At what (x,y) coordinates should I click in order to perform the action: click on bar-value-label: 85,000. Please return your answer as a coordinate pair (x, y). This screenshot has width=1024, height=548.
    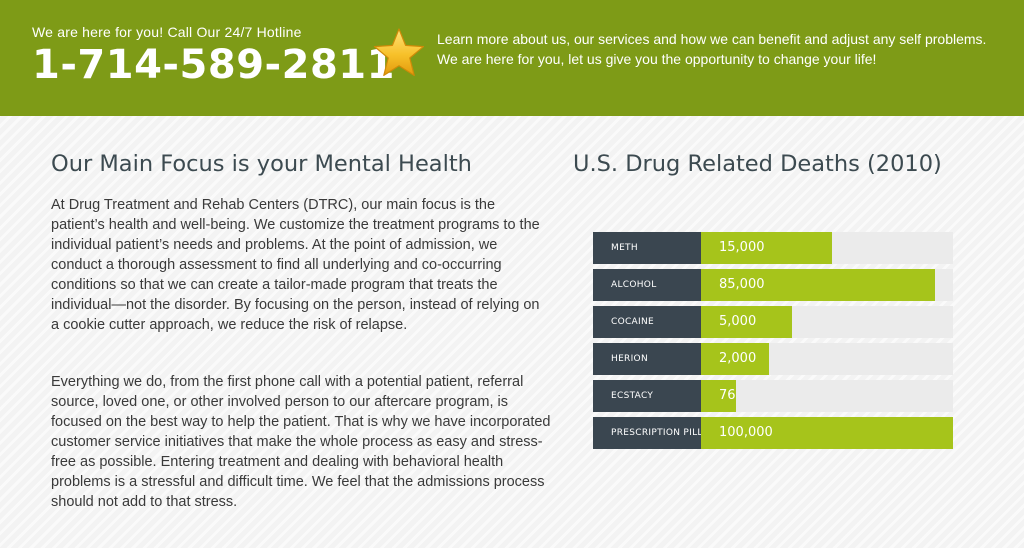
    Looking at the image, I should click on (742, 284).